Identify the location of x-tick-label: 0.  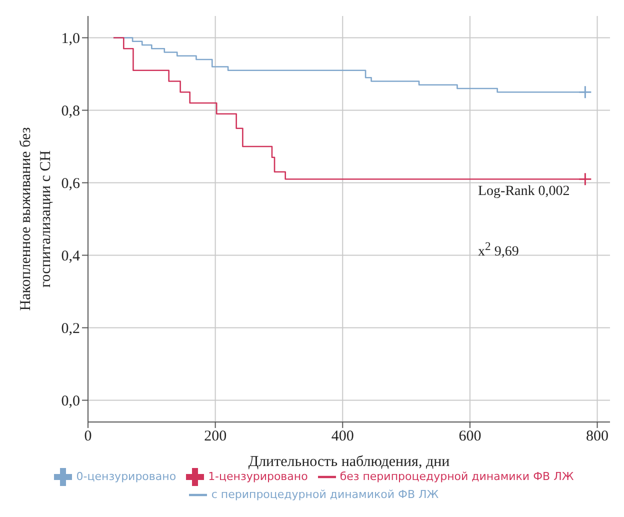
(88, 436).